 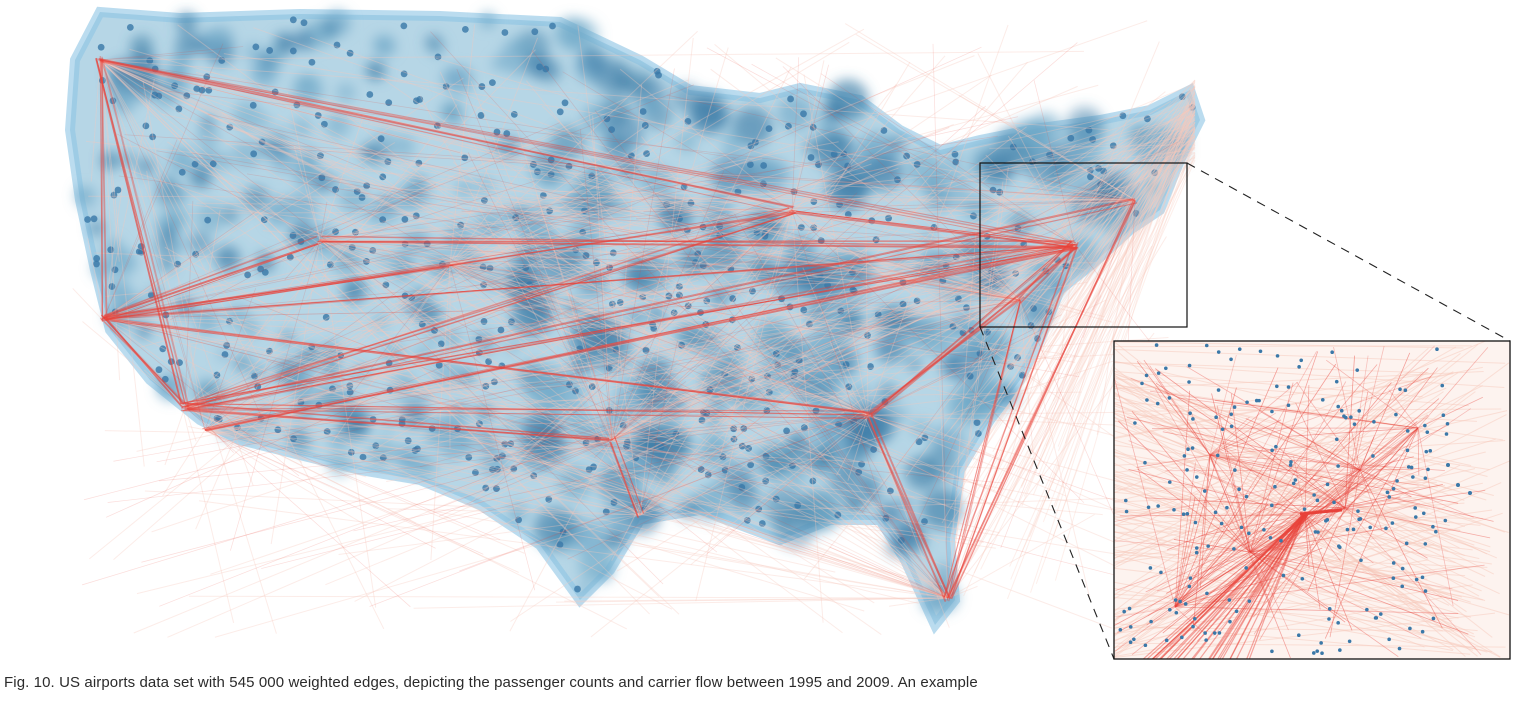 I want to click on inset-frame, so click(x=1312, y=500).